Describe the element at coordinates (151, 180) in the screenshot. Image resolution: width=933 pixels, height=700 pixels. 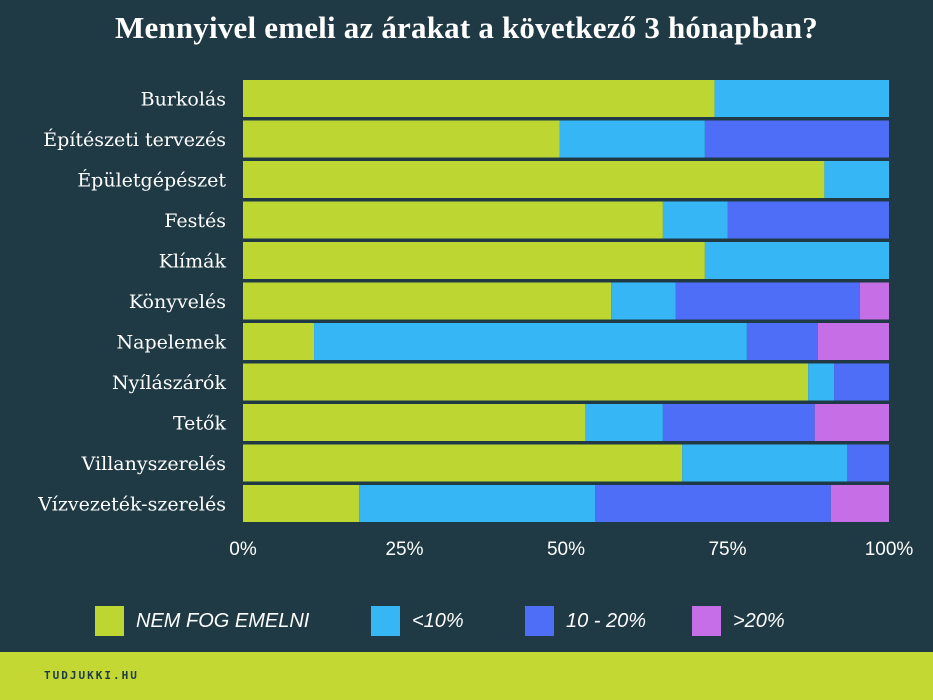
I see `category-label: Épületgépészet` at that location.